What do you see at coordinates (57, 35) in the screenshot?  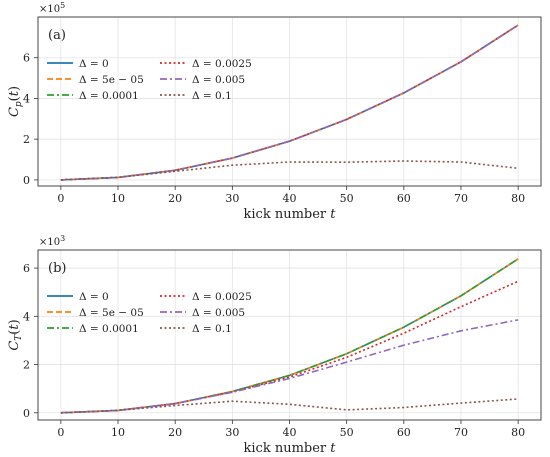 I see `panel-label: (a)` at bounding box center [57, 35].